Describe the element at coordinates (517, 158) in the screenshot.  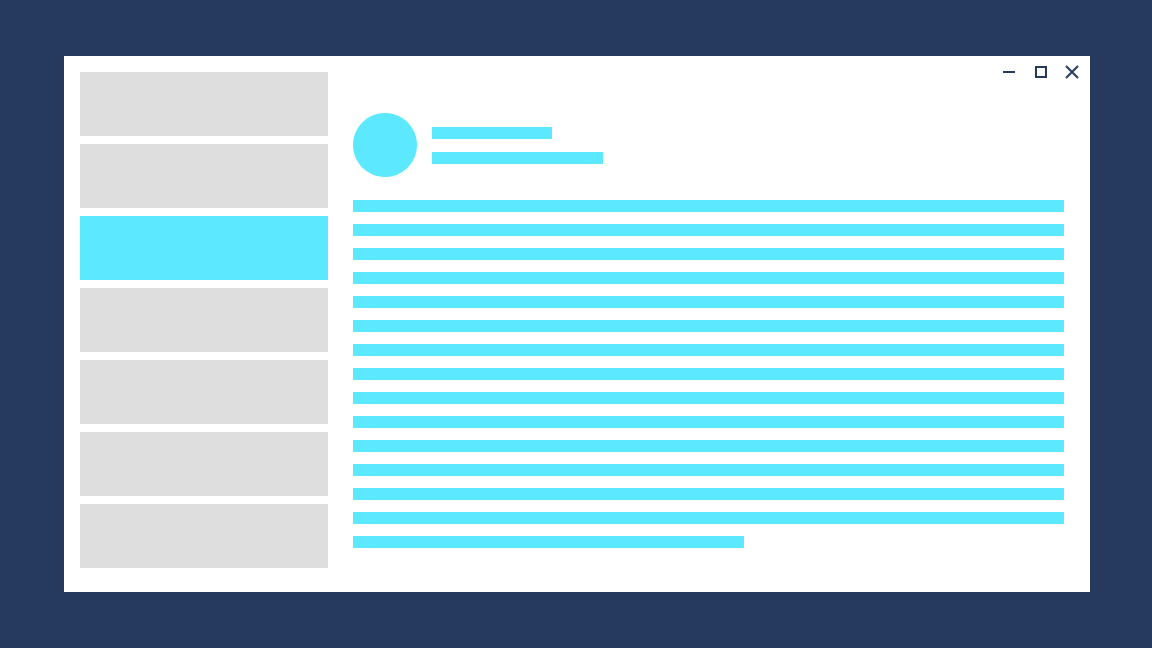
I see `subtitle-placeholder` at that location.